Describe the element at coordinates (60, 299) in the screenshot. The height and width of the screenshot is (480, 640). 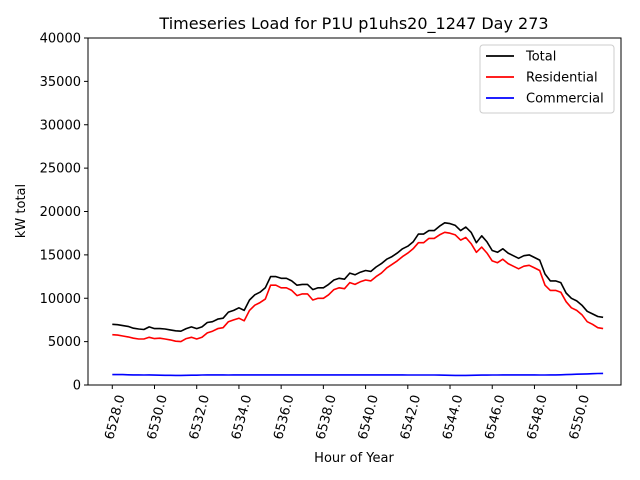
I see `y-tick-label: 10000` at that location.